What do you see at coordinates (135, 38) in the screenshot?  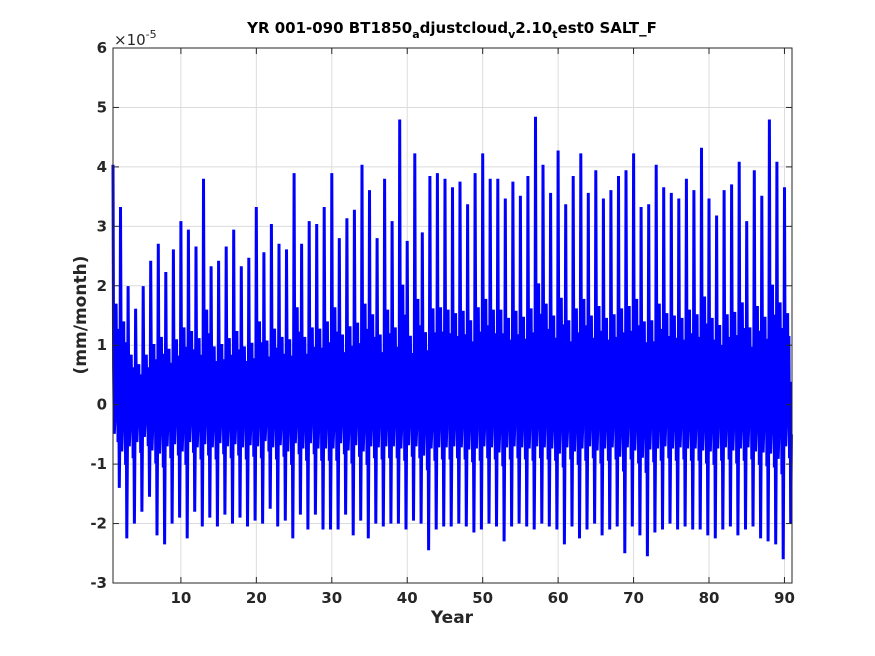 I see `y-multiplier: ×10⁻⁵` at bounding box center [135, 38].